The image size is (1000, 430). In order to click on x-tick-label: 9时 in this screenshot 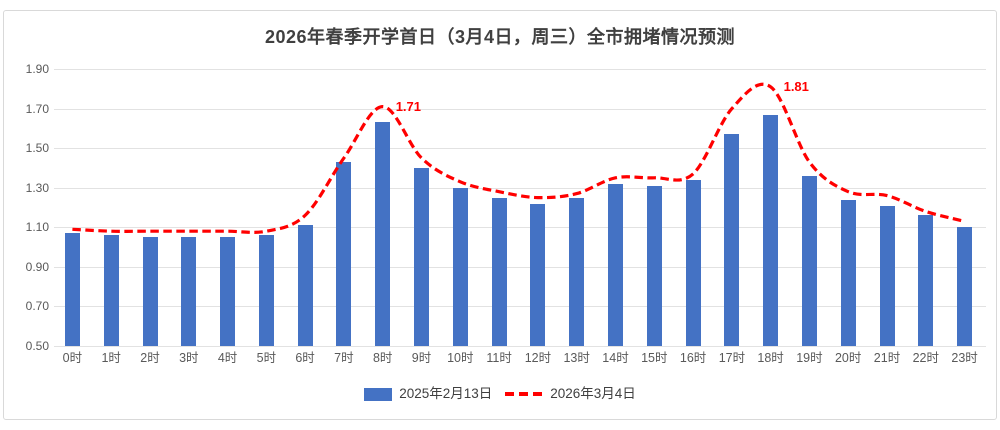, I will do `click(421, 358)`.